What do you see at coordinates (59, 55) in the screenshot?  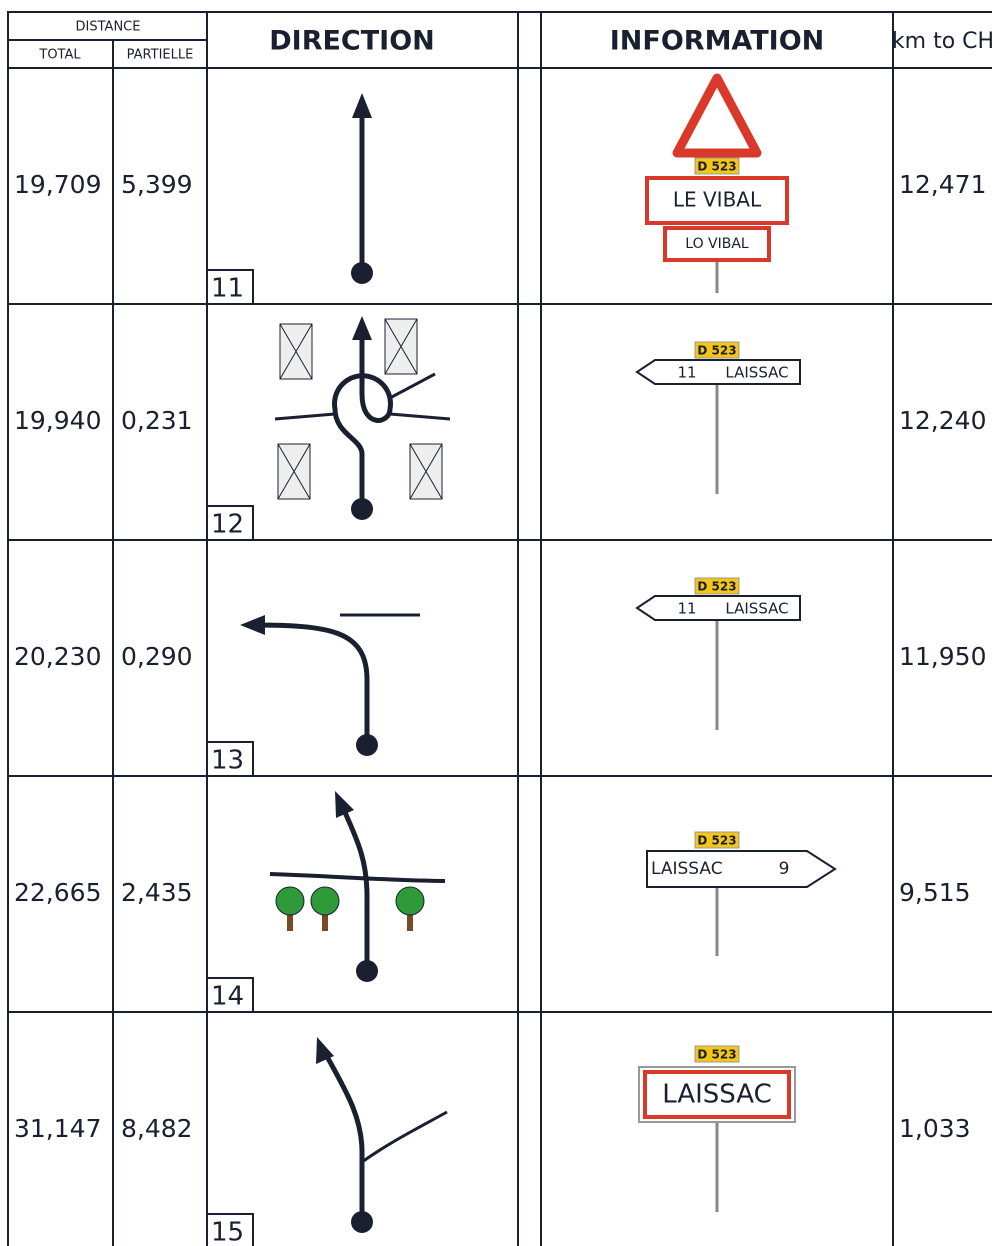 I see `total-header: TOTAL` at bounding box center [59, 55].